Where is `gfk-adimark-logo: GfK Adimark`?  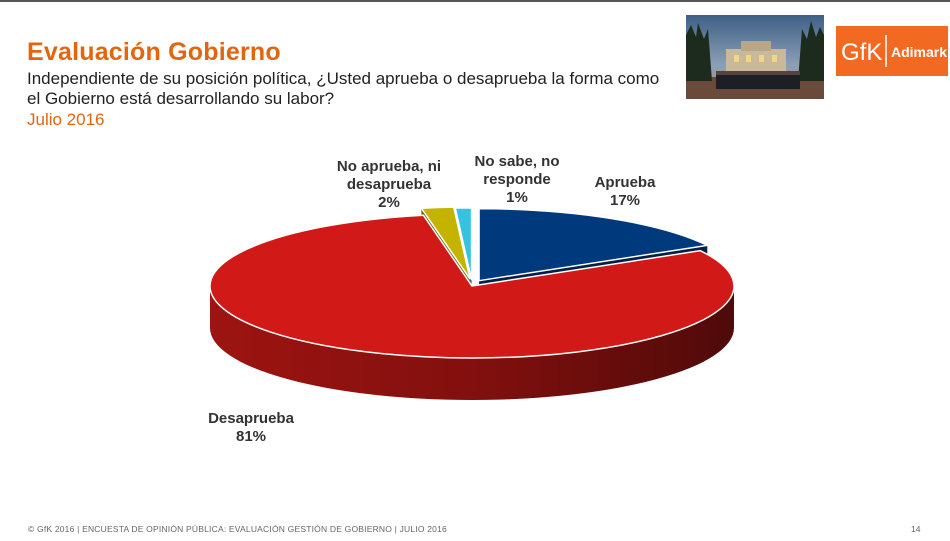 gfk-adimark-logo: GfK Adimark is located at coordinates (892, 51).